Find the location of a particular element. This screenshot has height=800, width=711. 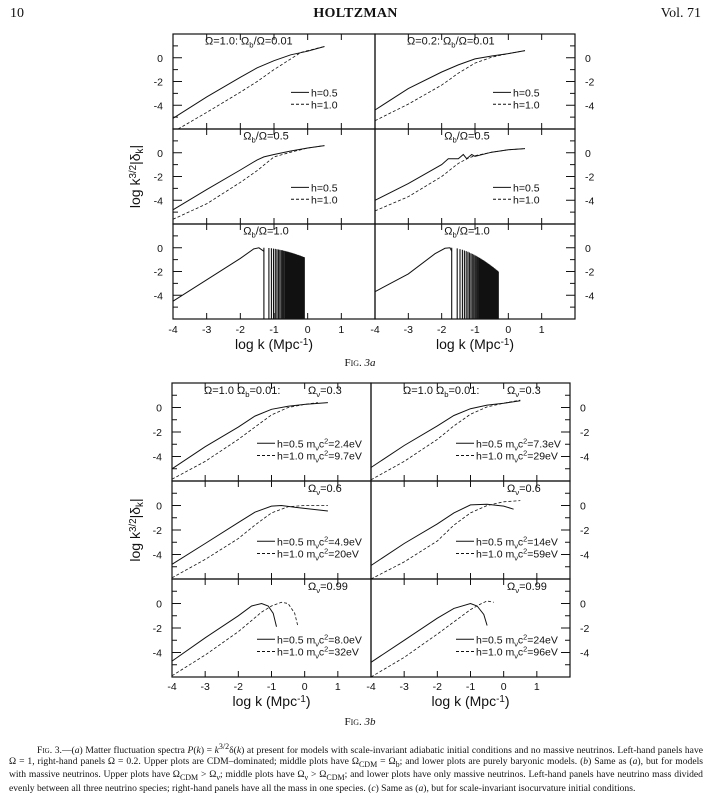

x-axis-label: log k (Mpc-1) is located at coordinates (274, 344).